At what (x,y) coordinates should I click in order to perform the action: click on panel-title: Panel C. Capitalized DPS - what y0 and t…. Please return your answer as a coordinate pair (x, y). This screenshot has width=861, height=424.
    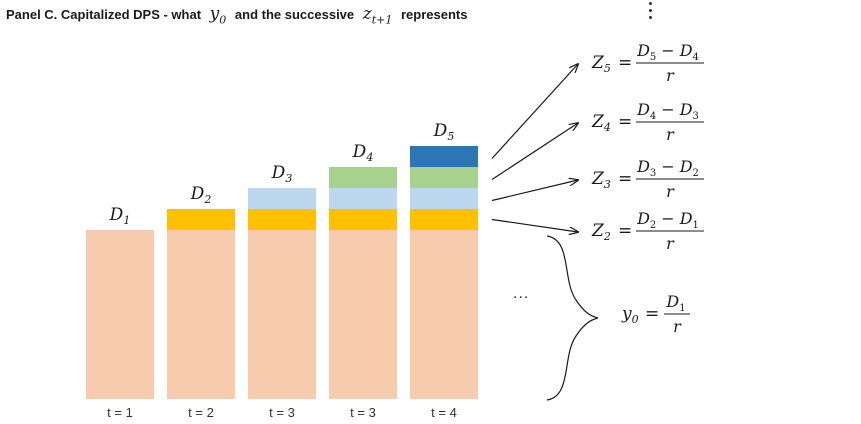
    Looking at the image, I should click on (236, 15).